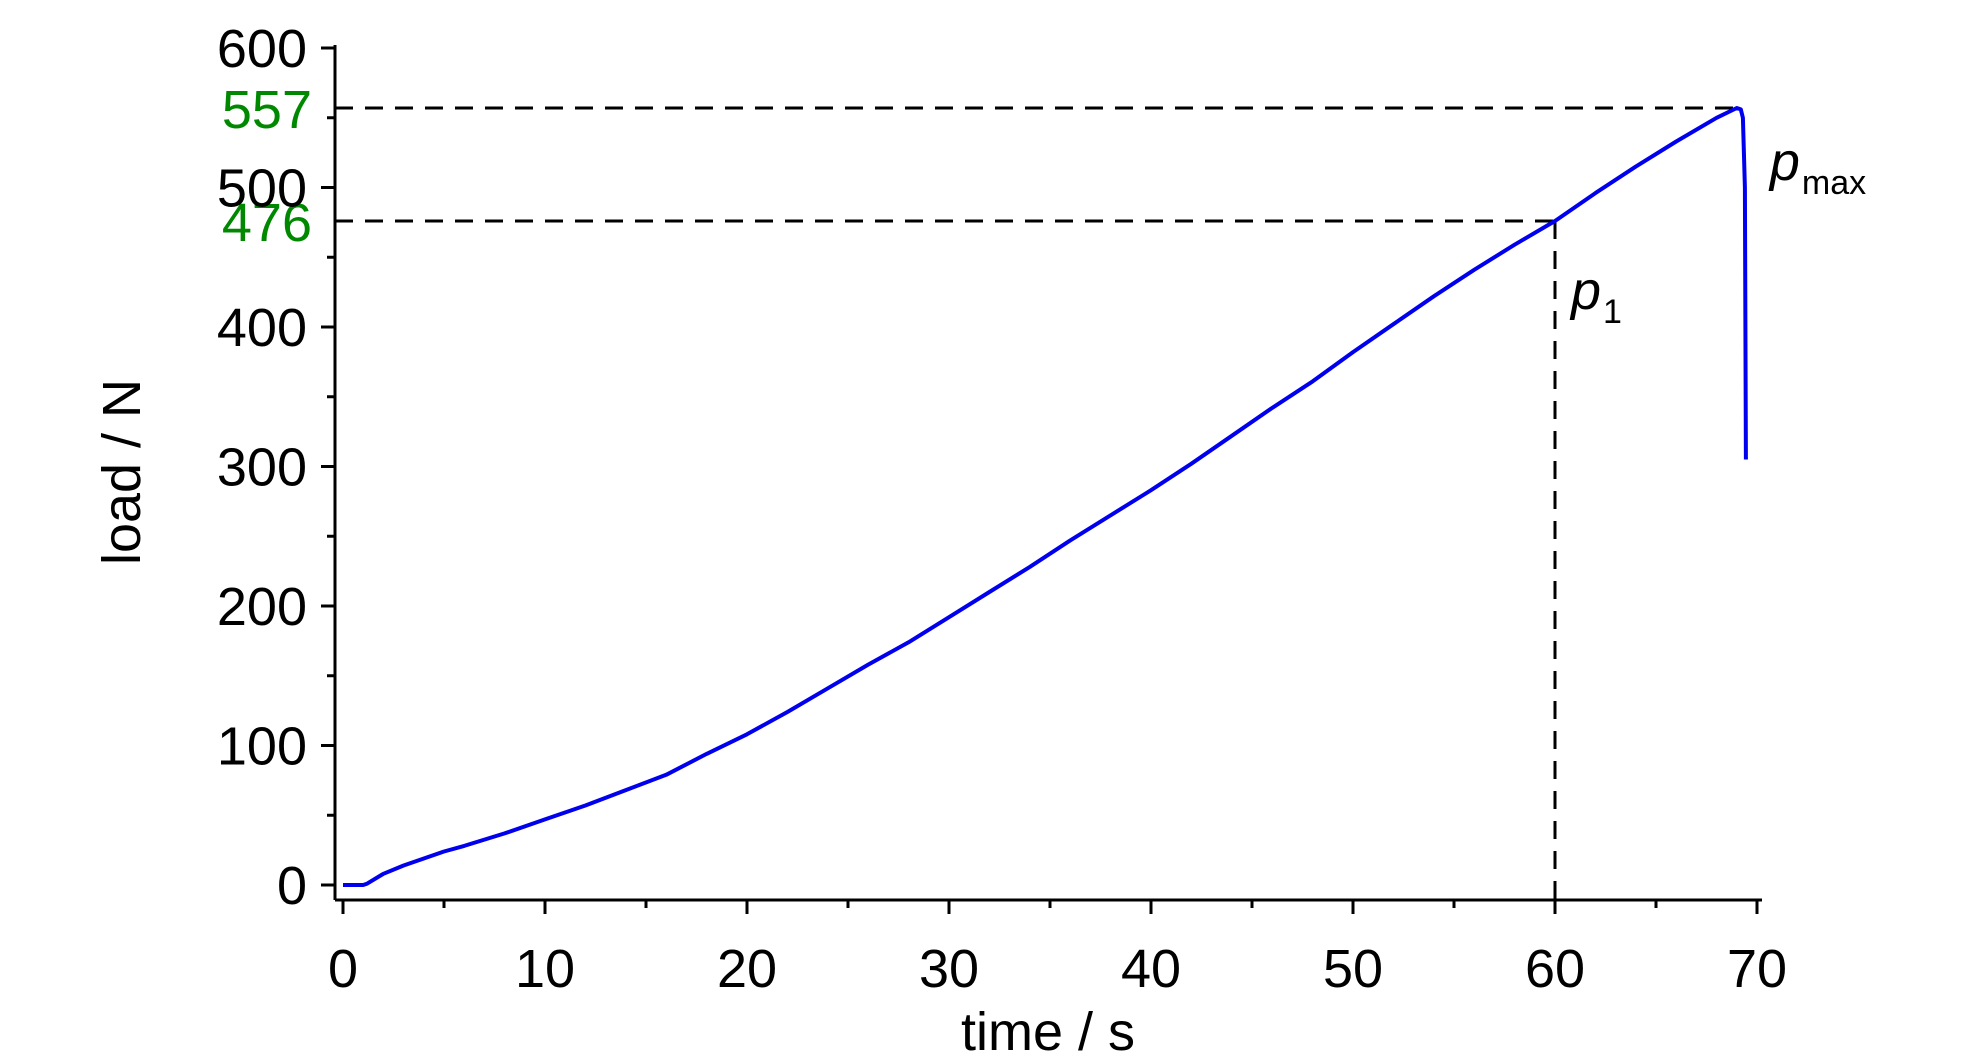 The image size is (1984, 1063). I want to click on y-tick-label: 300, so click(262, 468).